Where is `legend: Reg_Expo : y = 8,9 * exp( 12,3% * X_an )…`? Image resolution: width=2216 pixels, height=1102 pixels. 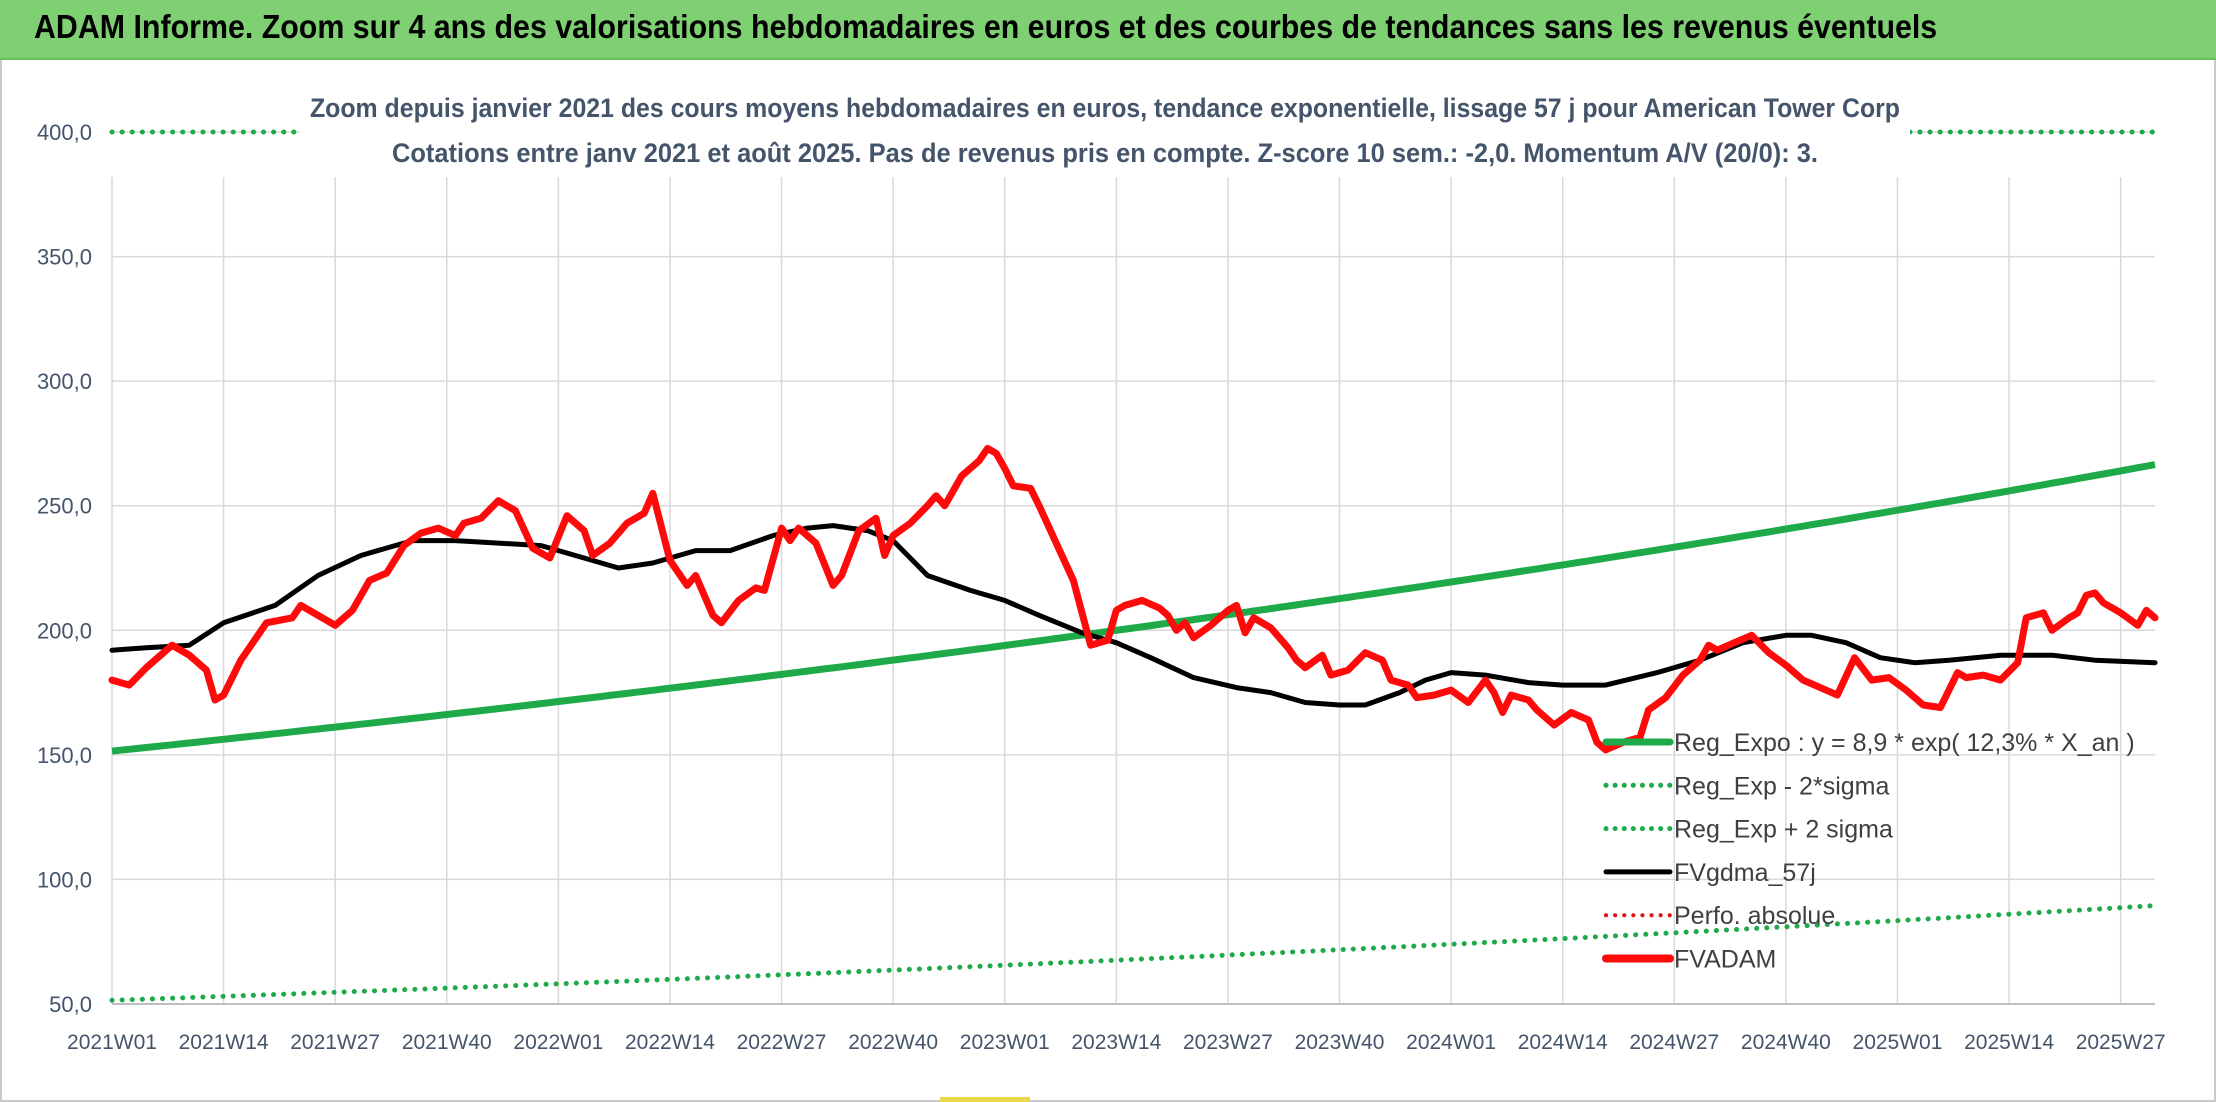
legend: Reg_Expo : y = 8,9 * exp( 12,3% * X_an )… is located at coordinates (1868, 851).